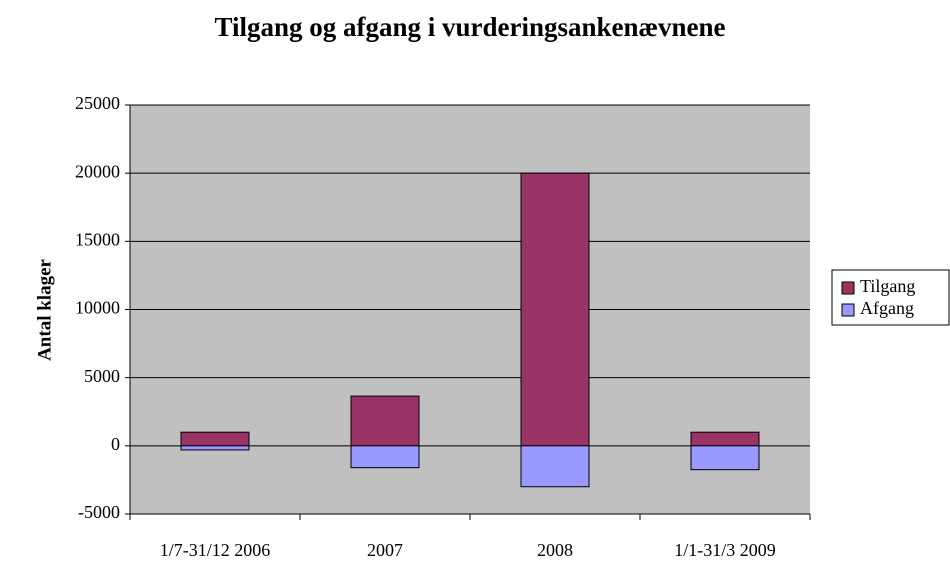  Describe the element at coordinates (97, 239) in the screenshot. I see `y-tick-label: 15000` at that location.